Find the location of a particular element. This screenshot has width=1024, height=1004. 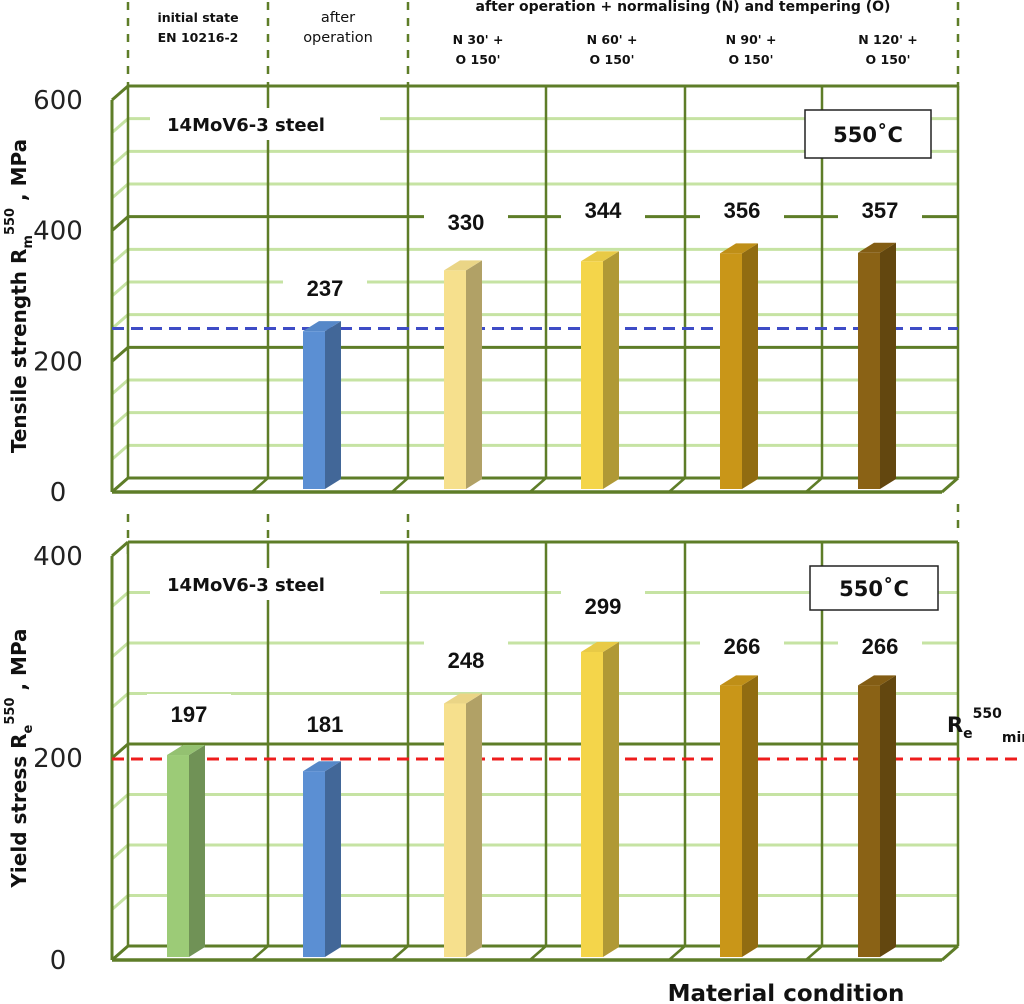

header-n30-line1: N 30' + is located at coordinates (478, 39).